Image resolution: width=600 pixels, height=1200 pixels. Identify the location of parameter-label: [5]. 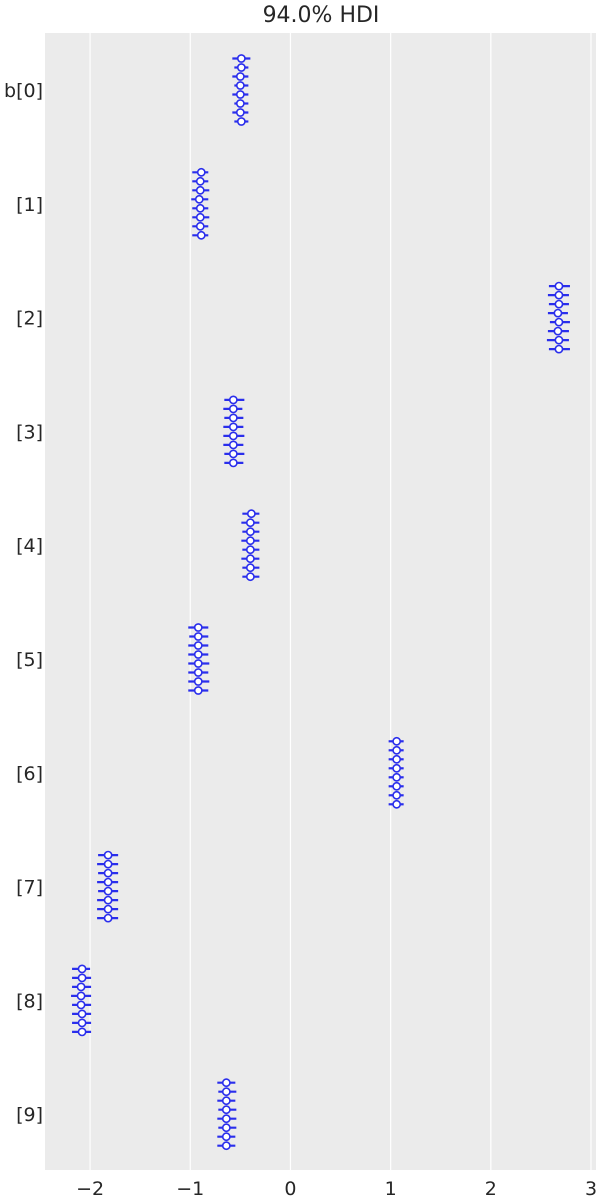
(29, 660).